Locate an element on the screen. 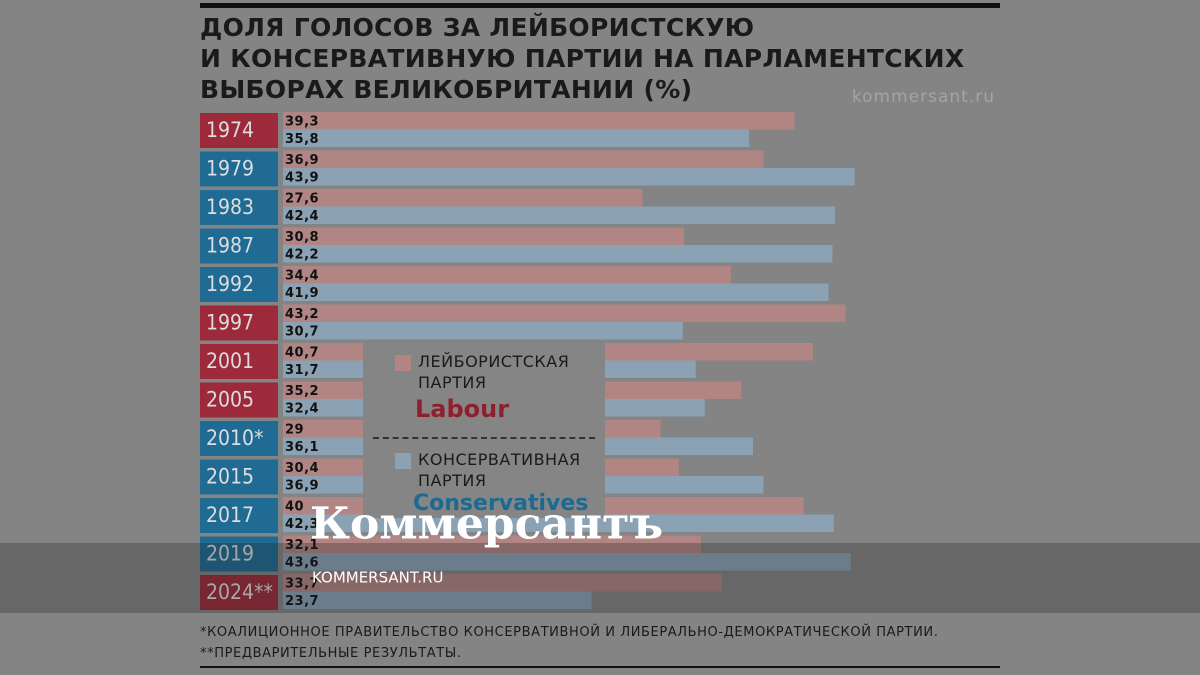 This screenshot has width=1200, height=675. y-tick-label: 2015 is located at coordinates (230, 477).